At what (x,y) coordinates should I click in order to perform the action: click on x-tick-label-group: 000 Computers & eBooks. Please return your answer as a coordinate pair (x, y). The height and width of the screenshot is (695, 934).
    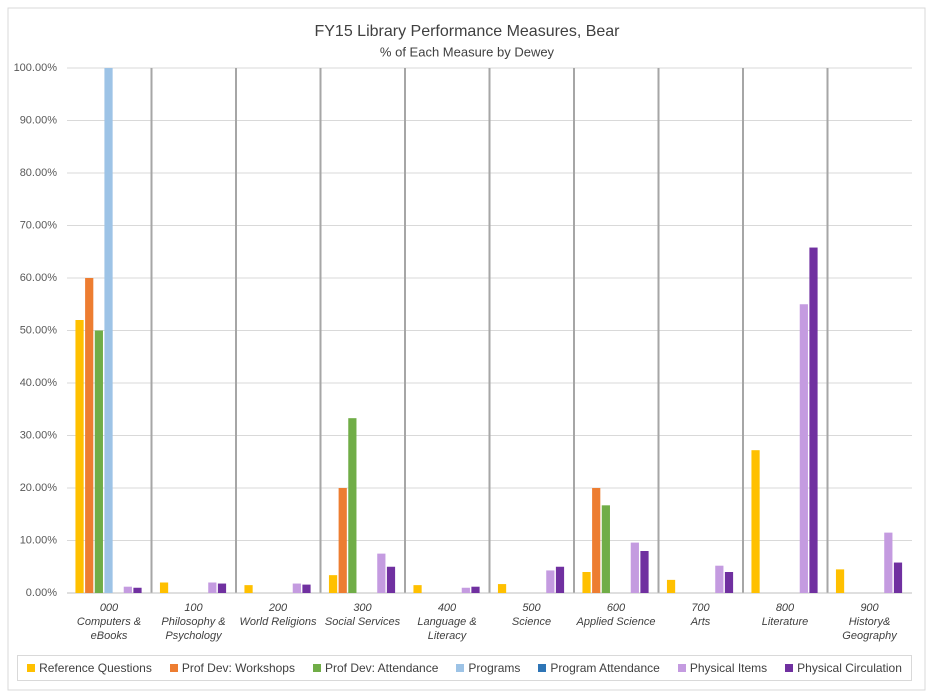
    Looking at the image, I should click on (109, 622).